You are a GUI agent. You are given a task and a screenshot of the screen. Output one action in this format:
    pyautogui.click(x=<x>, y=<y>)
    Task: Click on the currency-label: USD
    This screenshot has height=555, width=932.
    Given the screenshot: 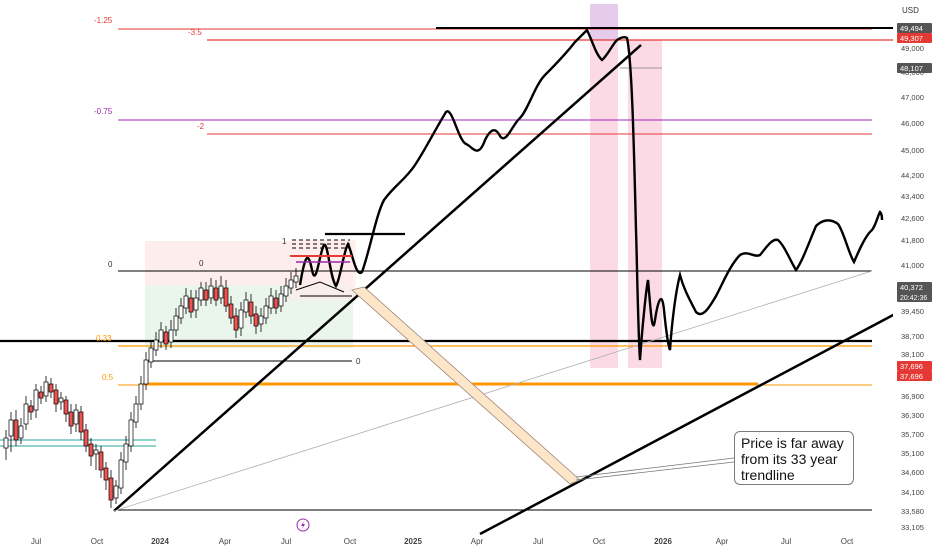 What is the action you would take?
    pyautogui.click(x=910, y=10)
    